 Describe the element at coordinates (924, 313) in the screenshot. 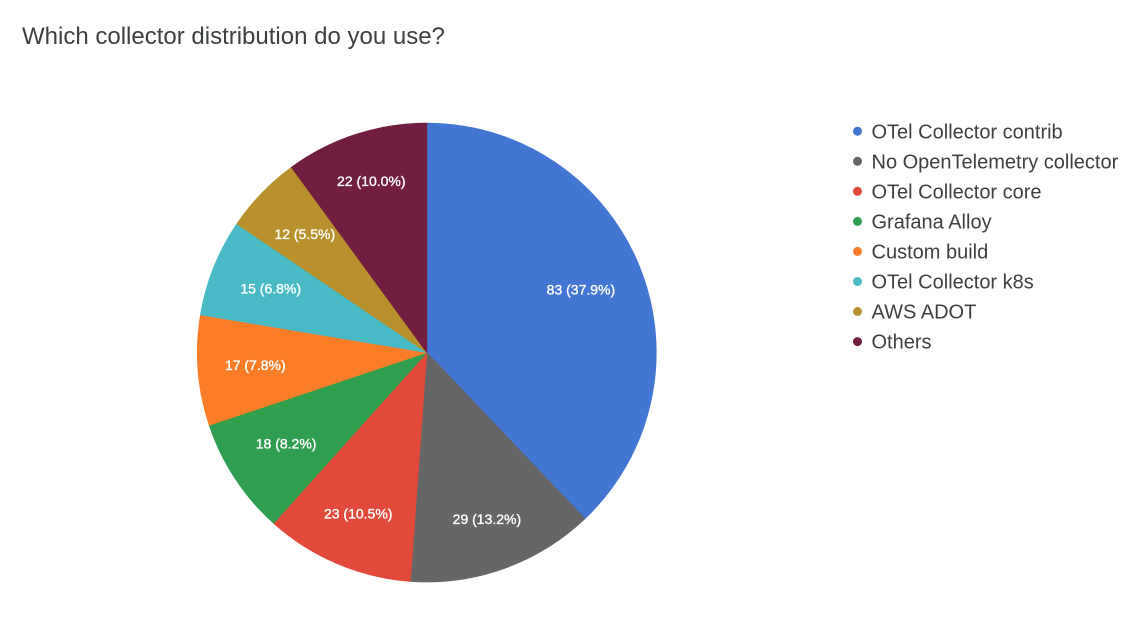

I see `svg-text: AWS ADOT` at that location.